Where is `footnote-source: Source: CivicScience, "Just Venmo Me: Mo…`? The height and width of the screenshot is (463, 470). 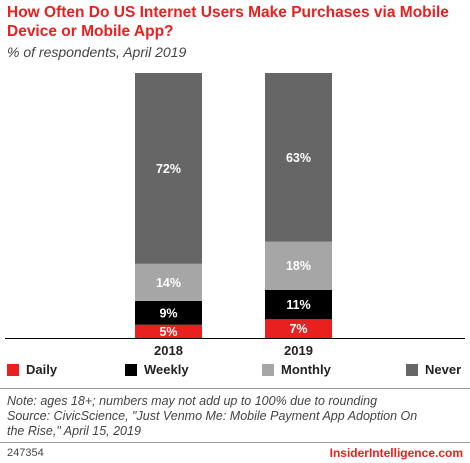
footnote-source: Source: CivicScience, "Just Venmo Me: Mo… is located at coordinates (212, 416).